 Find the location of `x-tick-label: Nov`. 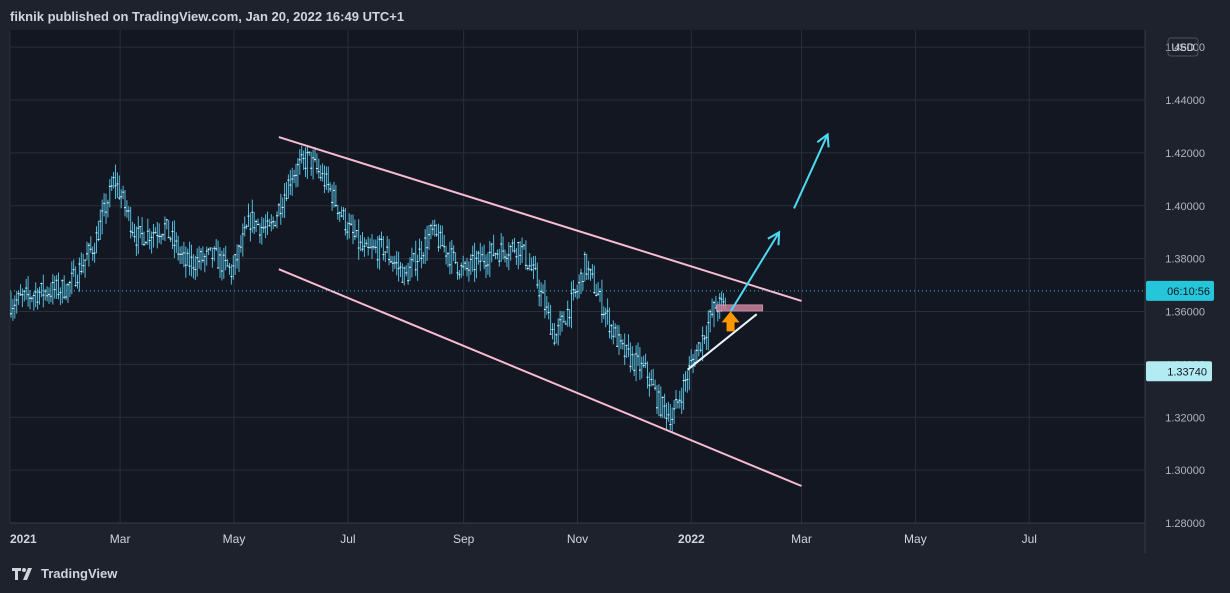

x-tick-label: Nov is located at coordinates (577, 539).